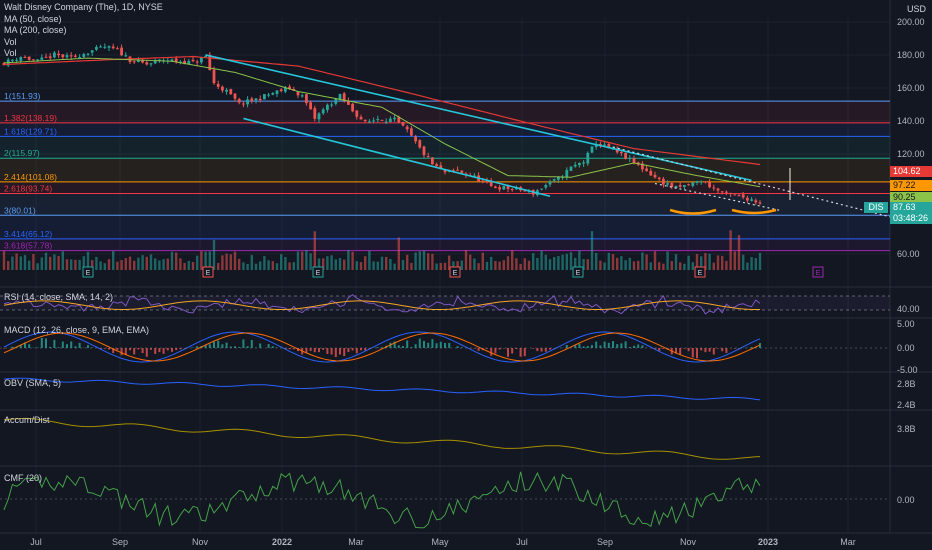 Image resolution: width=932 pixels, height=550 pixels. I want to click on time-axis-label-10: Mar, so click(848, 542).